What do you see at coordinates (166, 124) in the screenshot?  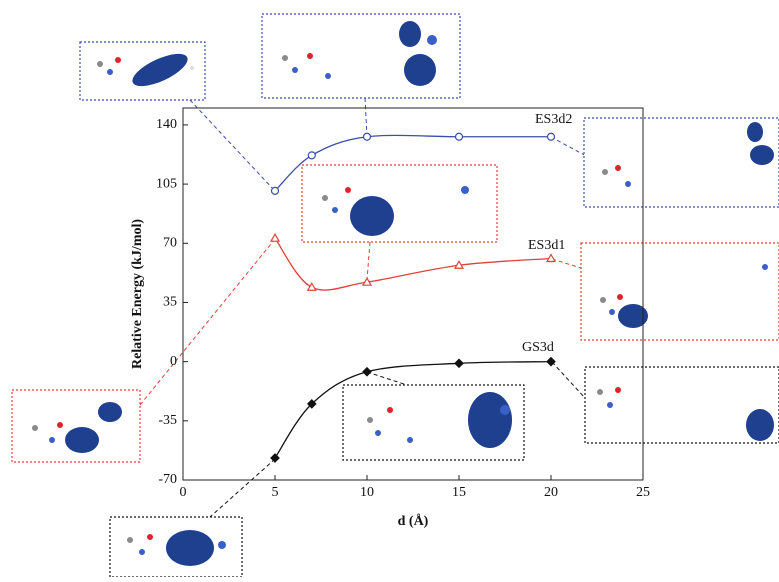 I see `y-tick-label: 140` at bounding box center [166, 124].